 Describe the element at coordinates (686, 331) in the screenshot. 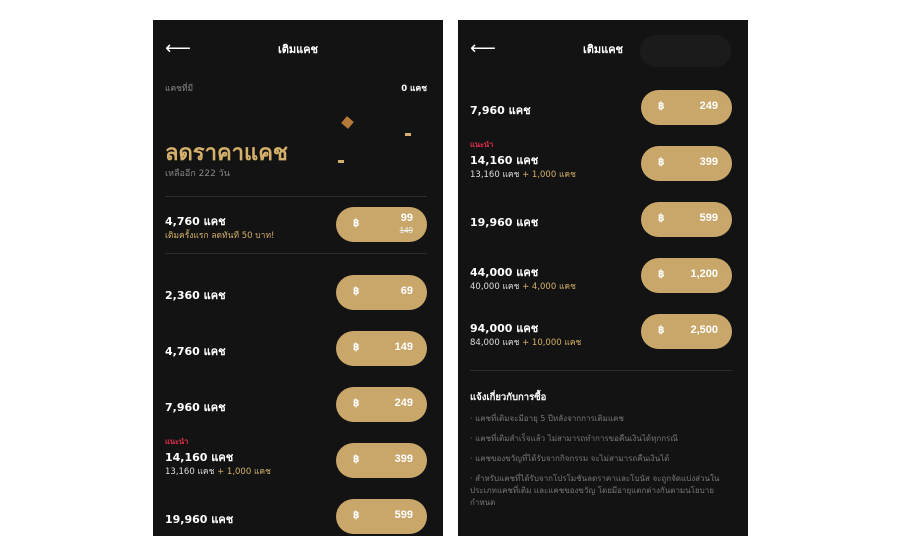

I see `buy-button: ฿ 2,500` at that location.